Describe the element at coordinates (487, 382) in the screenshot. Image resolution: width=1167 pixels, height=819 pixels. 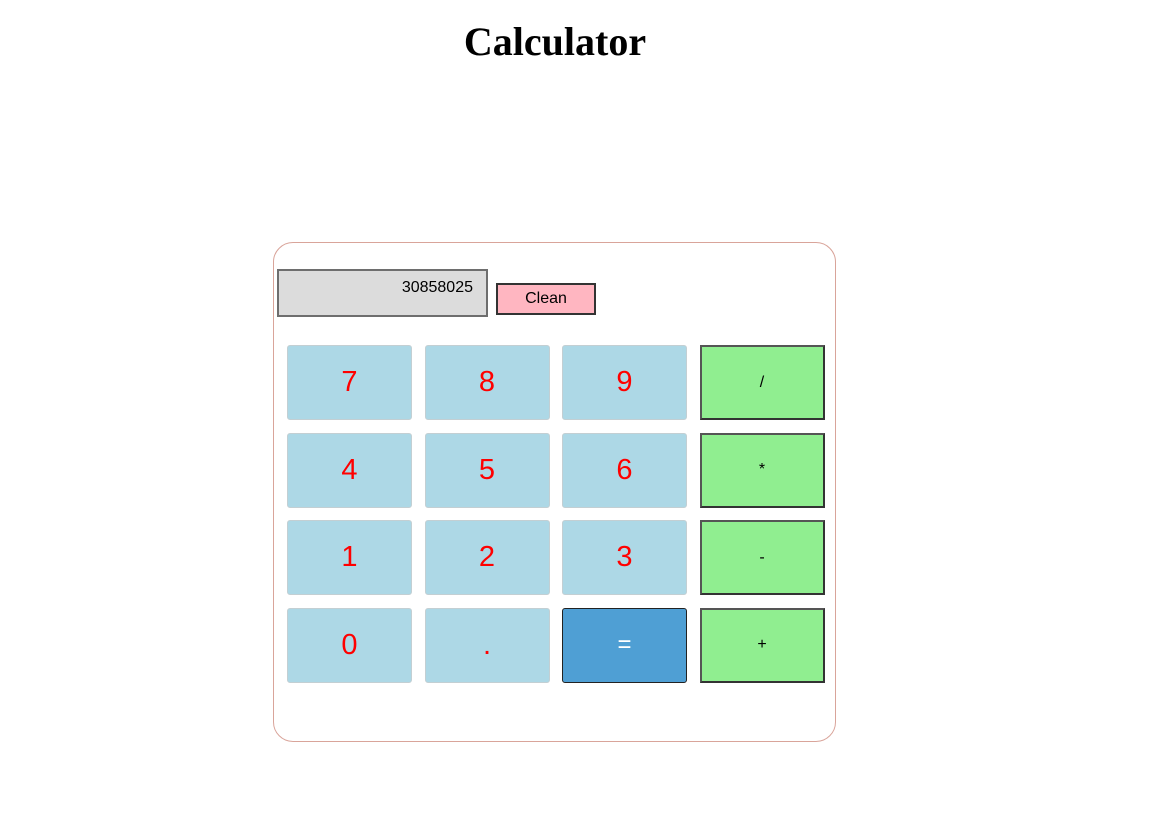
I see `key-8: 8` at that location.